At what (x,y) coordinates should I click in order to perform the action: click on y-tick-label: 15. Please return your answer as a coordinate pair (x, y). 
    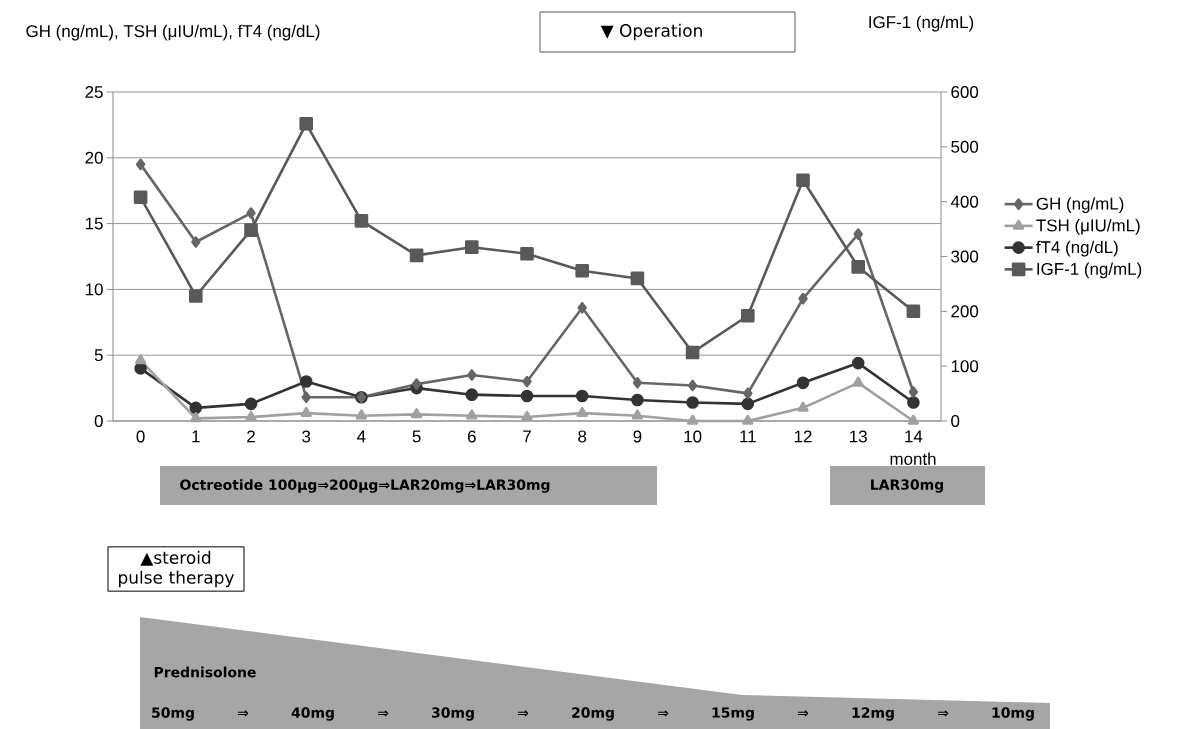
    Looking at the image, I should click on (94, 223).